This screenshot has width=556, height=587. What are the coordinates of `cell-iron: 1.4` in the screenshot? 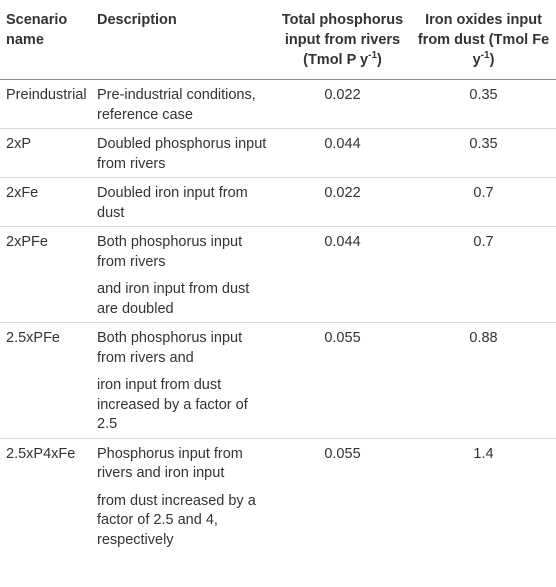 It's located at (483, 453).